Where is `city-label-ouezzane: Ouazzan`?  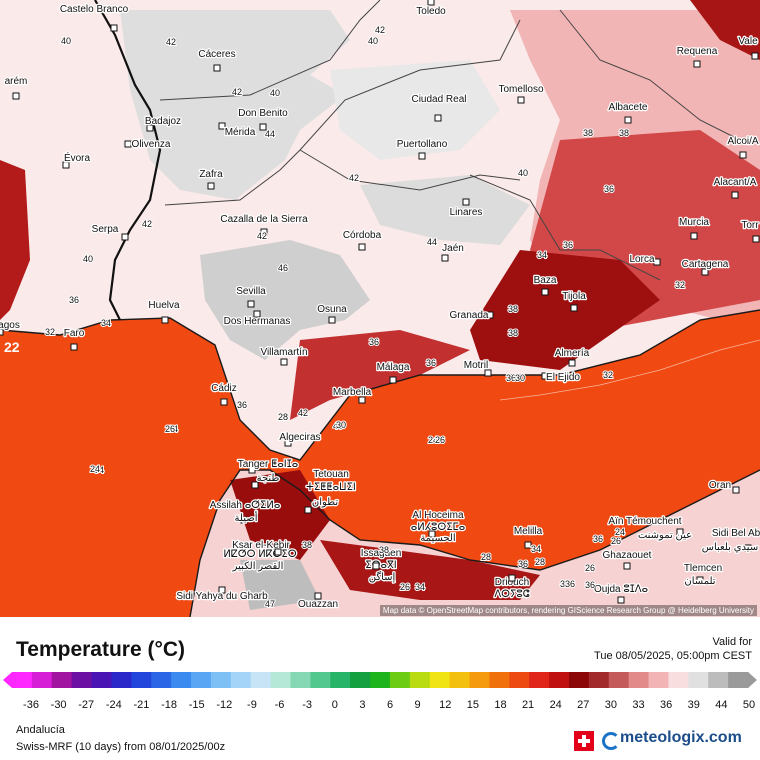
city-label-ouezzane: Ouazzan is located at coordinates (318, 604).